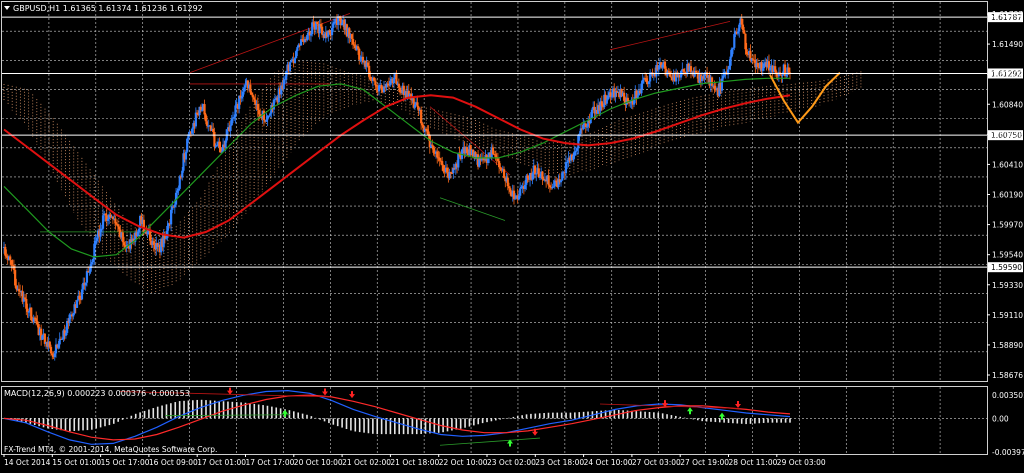  Describe the element at coordinates (7, 8) in the screenshot. I see `triangle-down-icon` at that location.